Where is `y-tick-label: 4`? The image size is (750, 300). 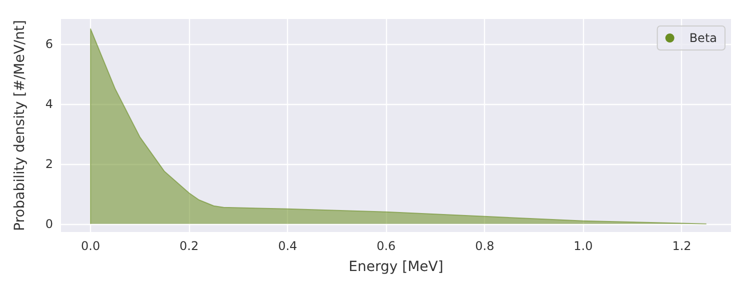 y-tick-label: 4 is located at coordinates (49, 103).